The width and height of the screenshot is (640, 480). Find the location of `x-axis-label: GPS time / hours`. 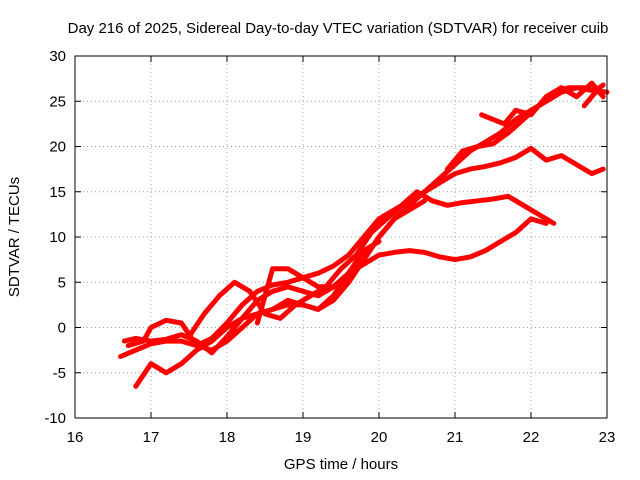

x-axis-label: GPS time / hours is located at coordinates (341, 464).